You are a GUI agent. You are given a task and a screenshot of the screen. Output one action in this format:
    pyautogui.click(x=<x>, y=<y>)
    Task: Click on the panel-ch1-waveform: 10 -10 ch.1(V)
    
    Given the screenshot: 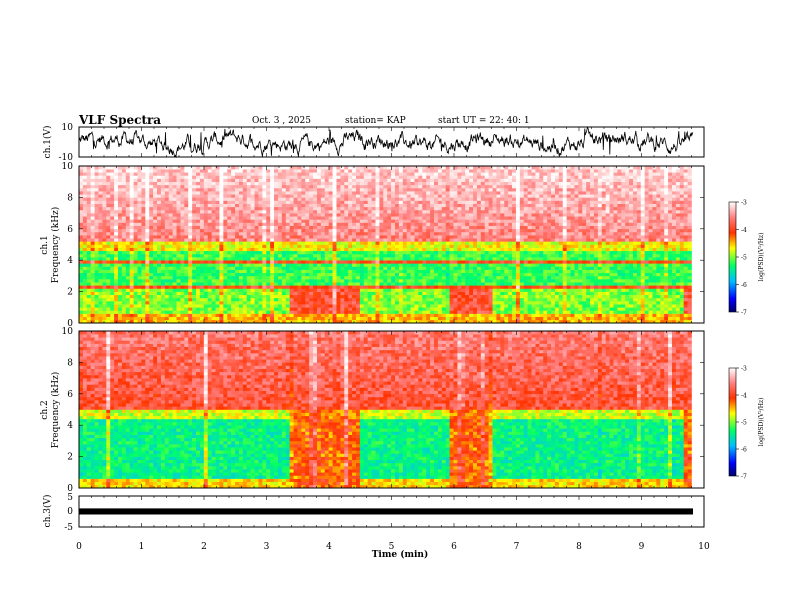 What is the action you would take?
    pyautogui.click(x=373, y=143)
    